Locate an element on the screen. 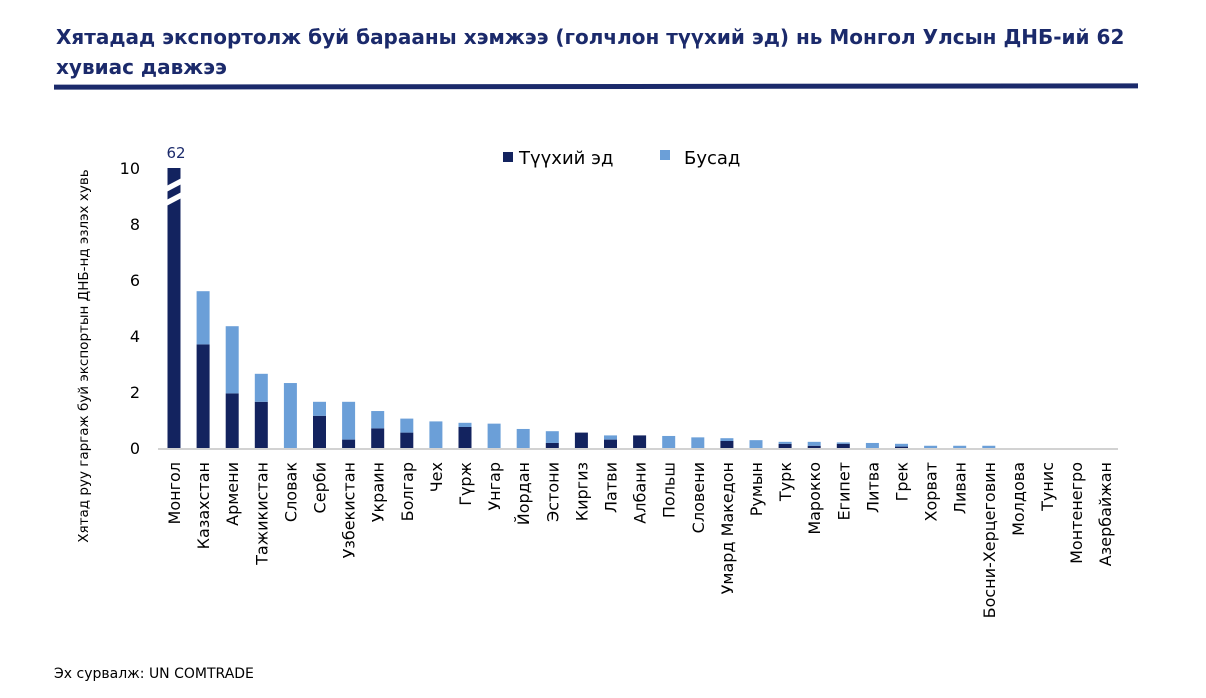  x-tick-label: Тунис is located at coordinates (1047, 487).